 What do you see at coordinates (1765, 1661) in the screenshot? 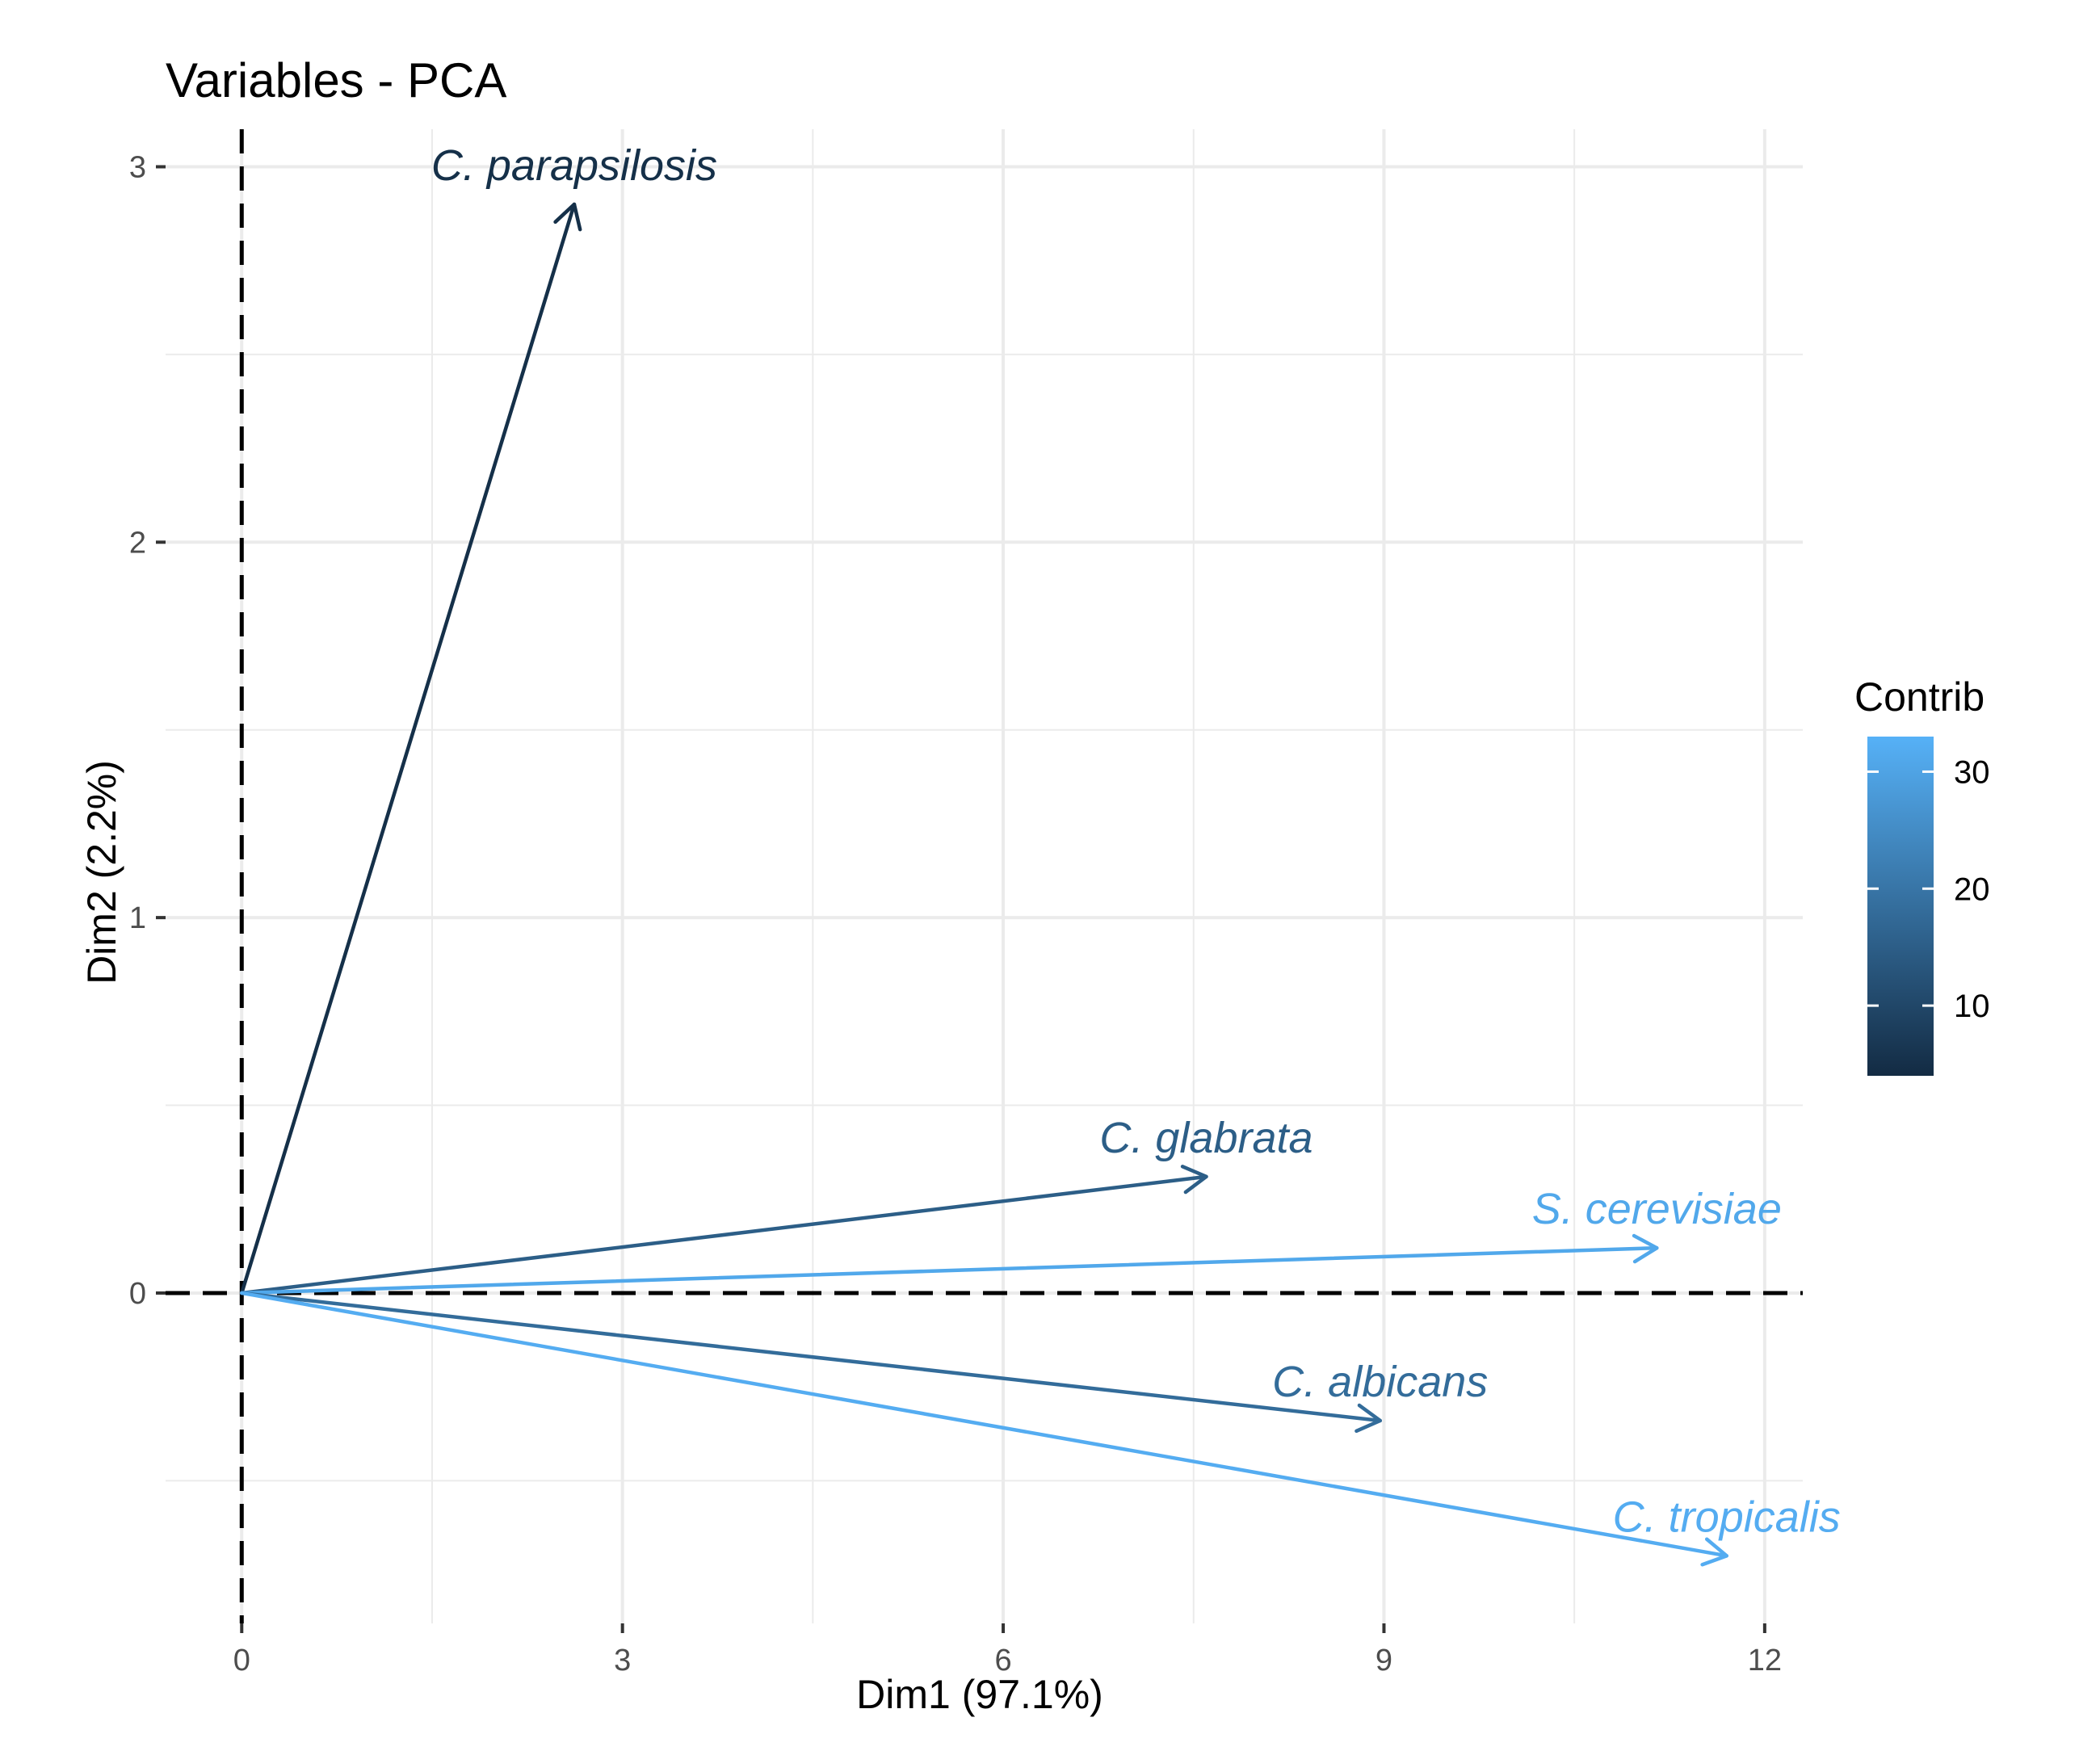
I see `x-tick-label: 12` at bounding box center [1765, 1661].